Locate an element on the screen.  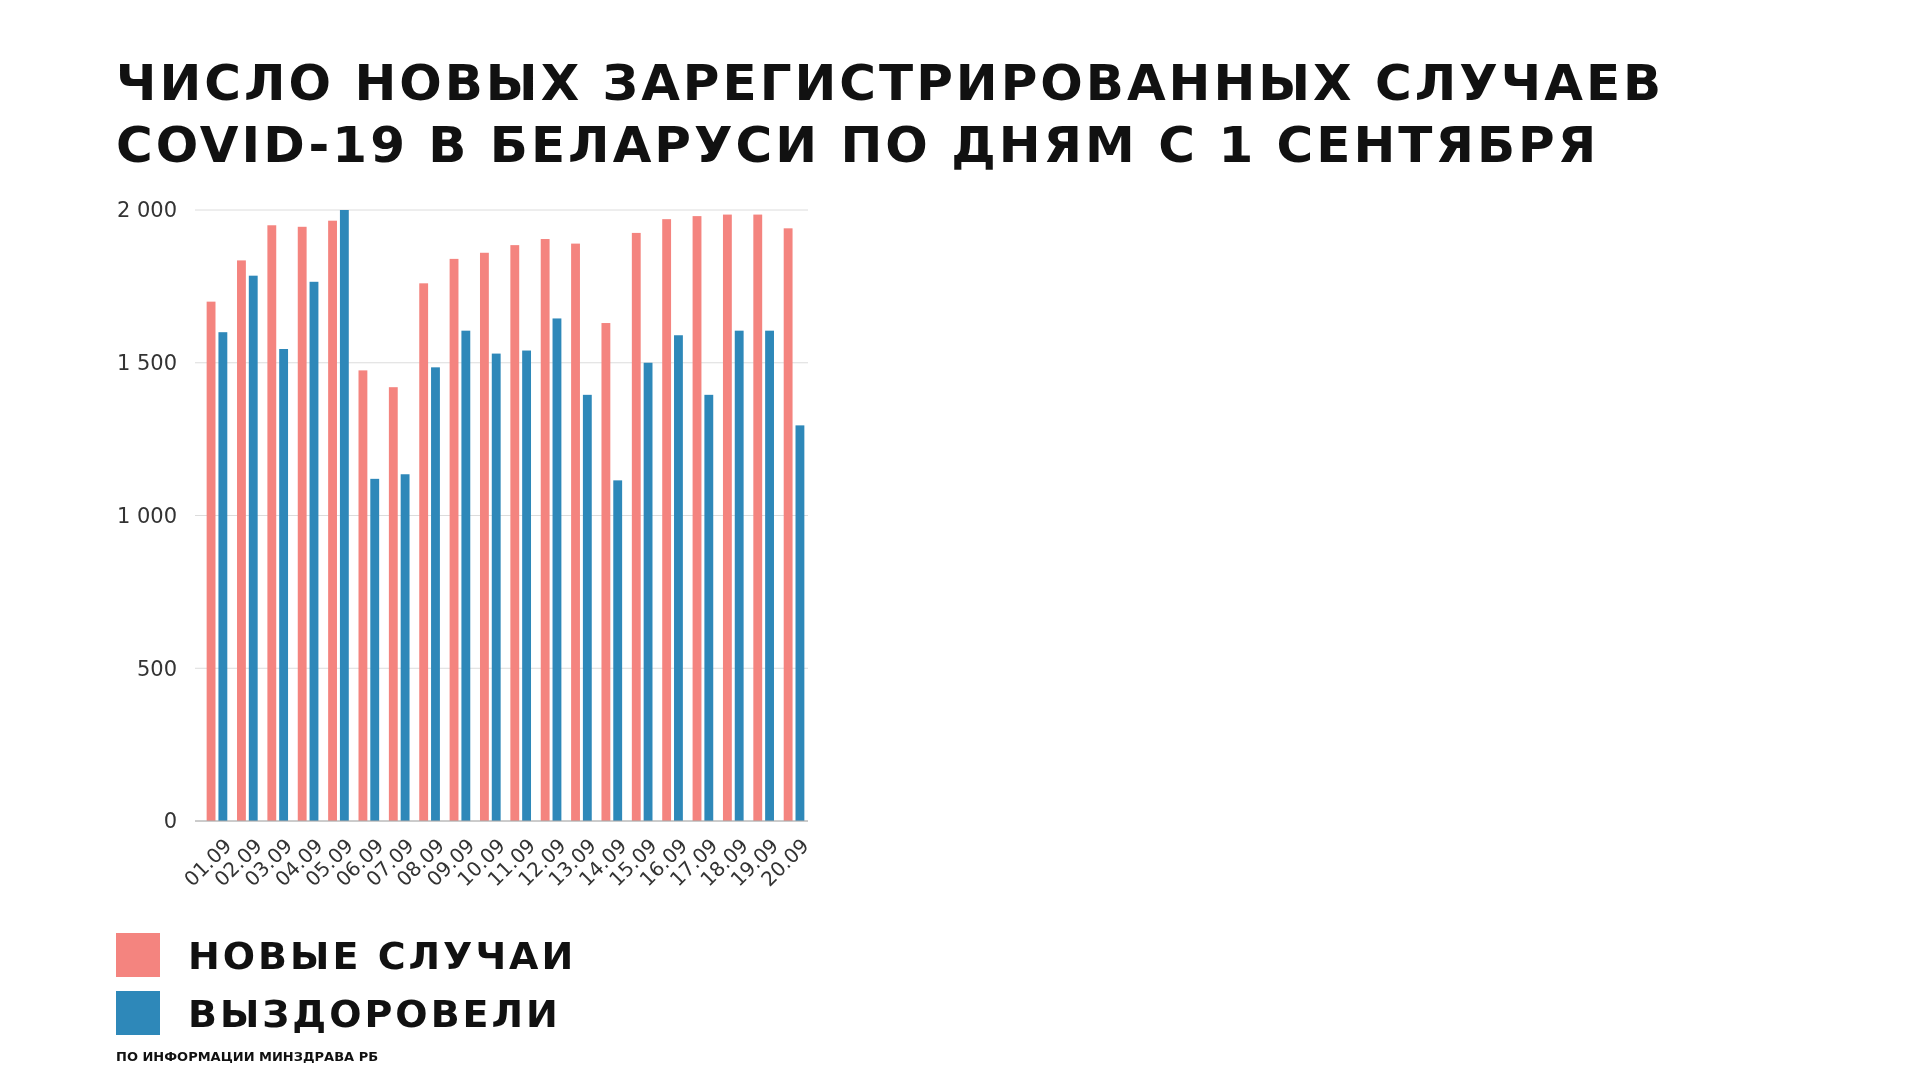
y-tick-label: 0 is located at coordinates (170, 821).